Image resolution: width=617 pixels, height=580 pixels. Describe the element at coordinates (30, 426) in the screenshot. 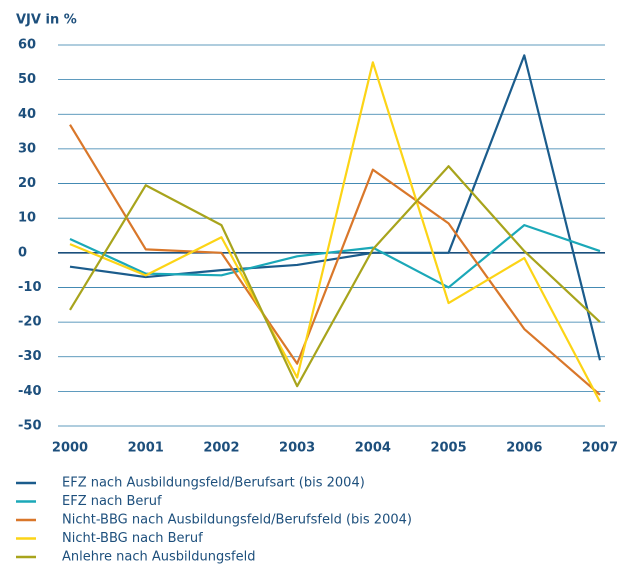

I see `y-tick-label: -50` at that location.